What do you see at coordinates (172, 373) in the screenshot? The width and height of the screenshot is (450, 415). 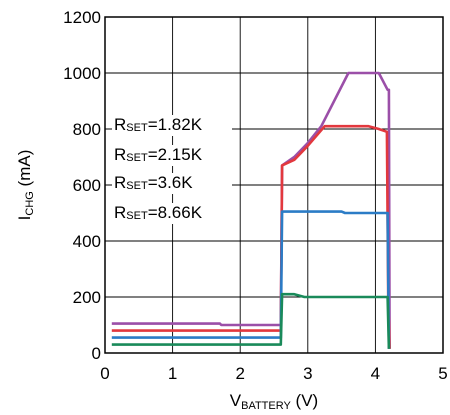 I see `x-tick-label: 1` at bounding box center [172, 373].